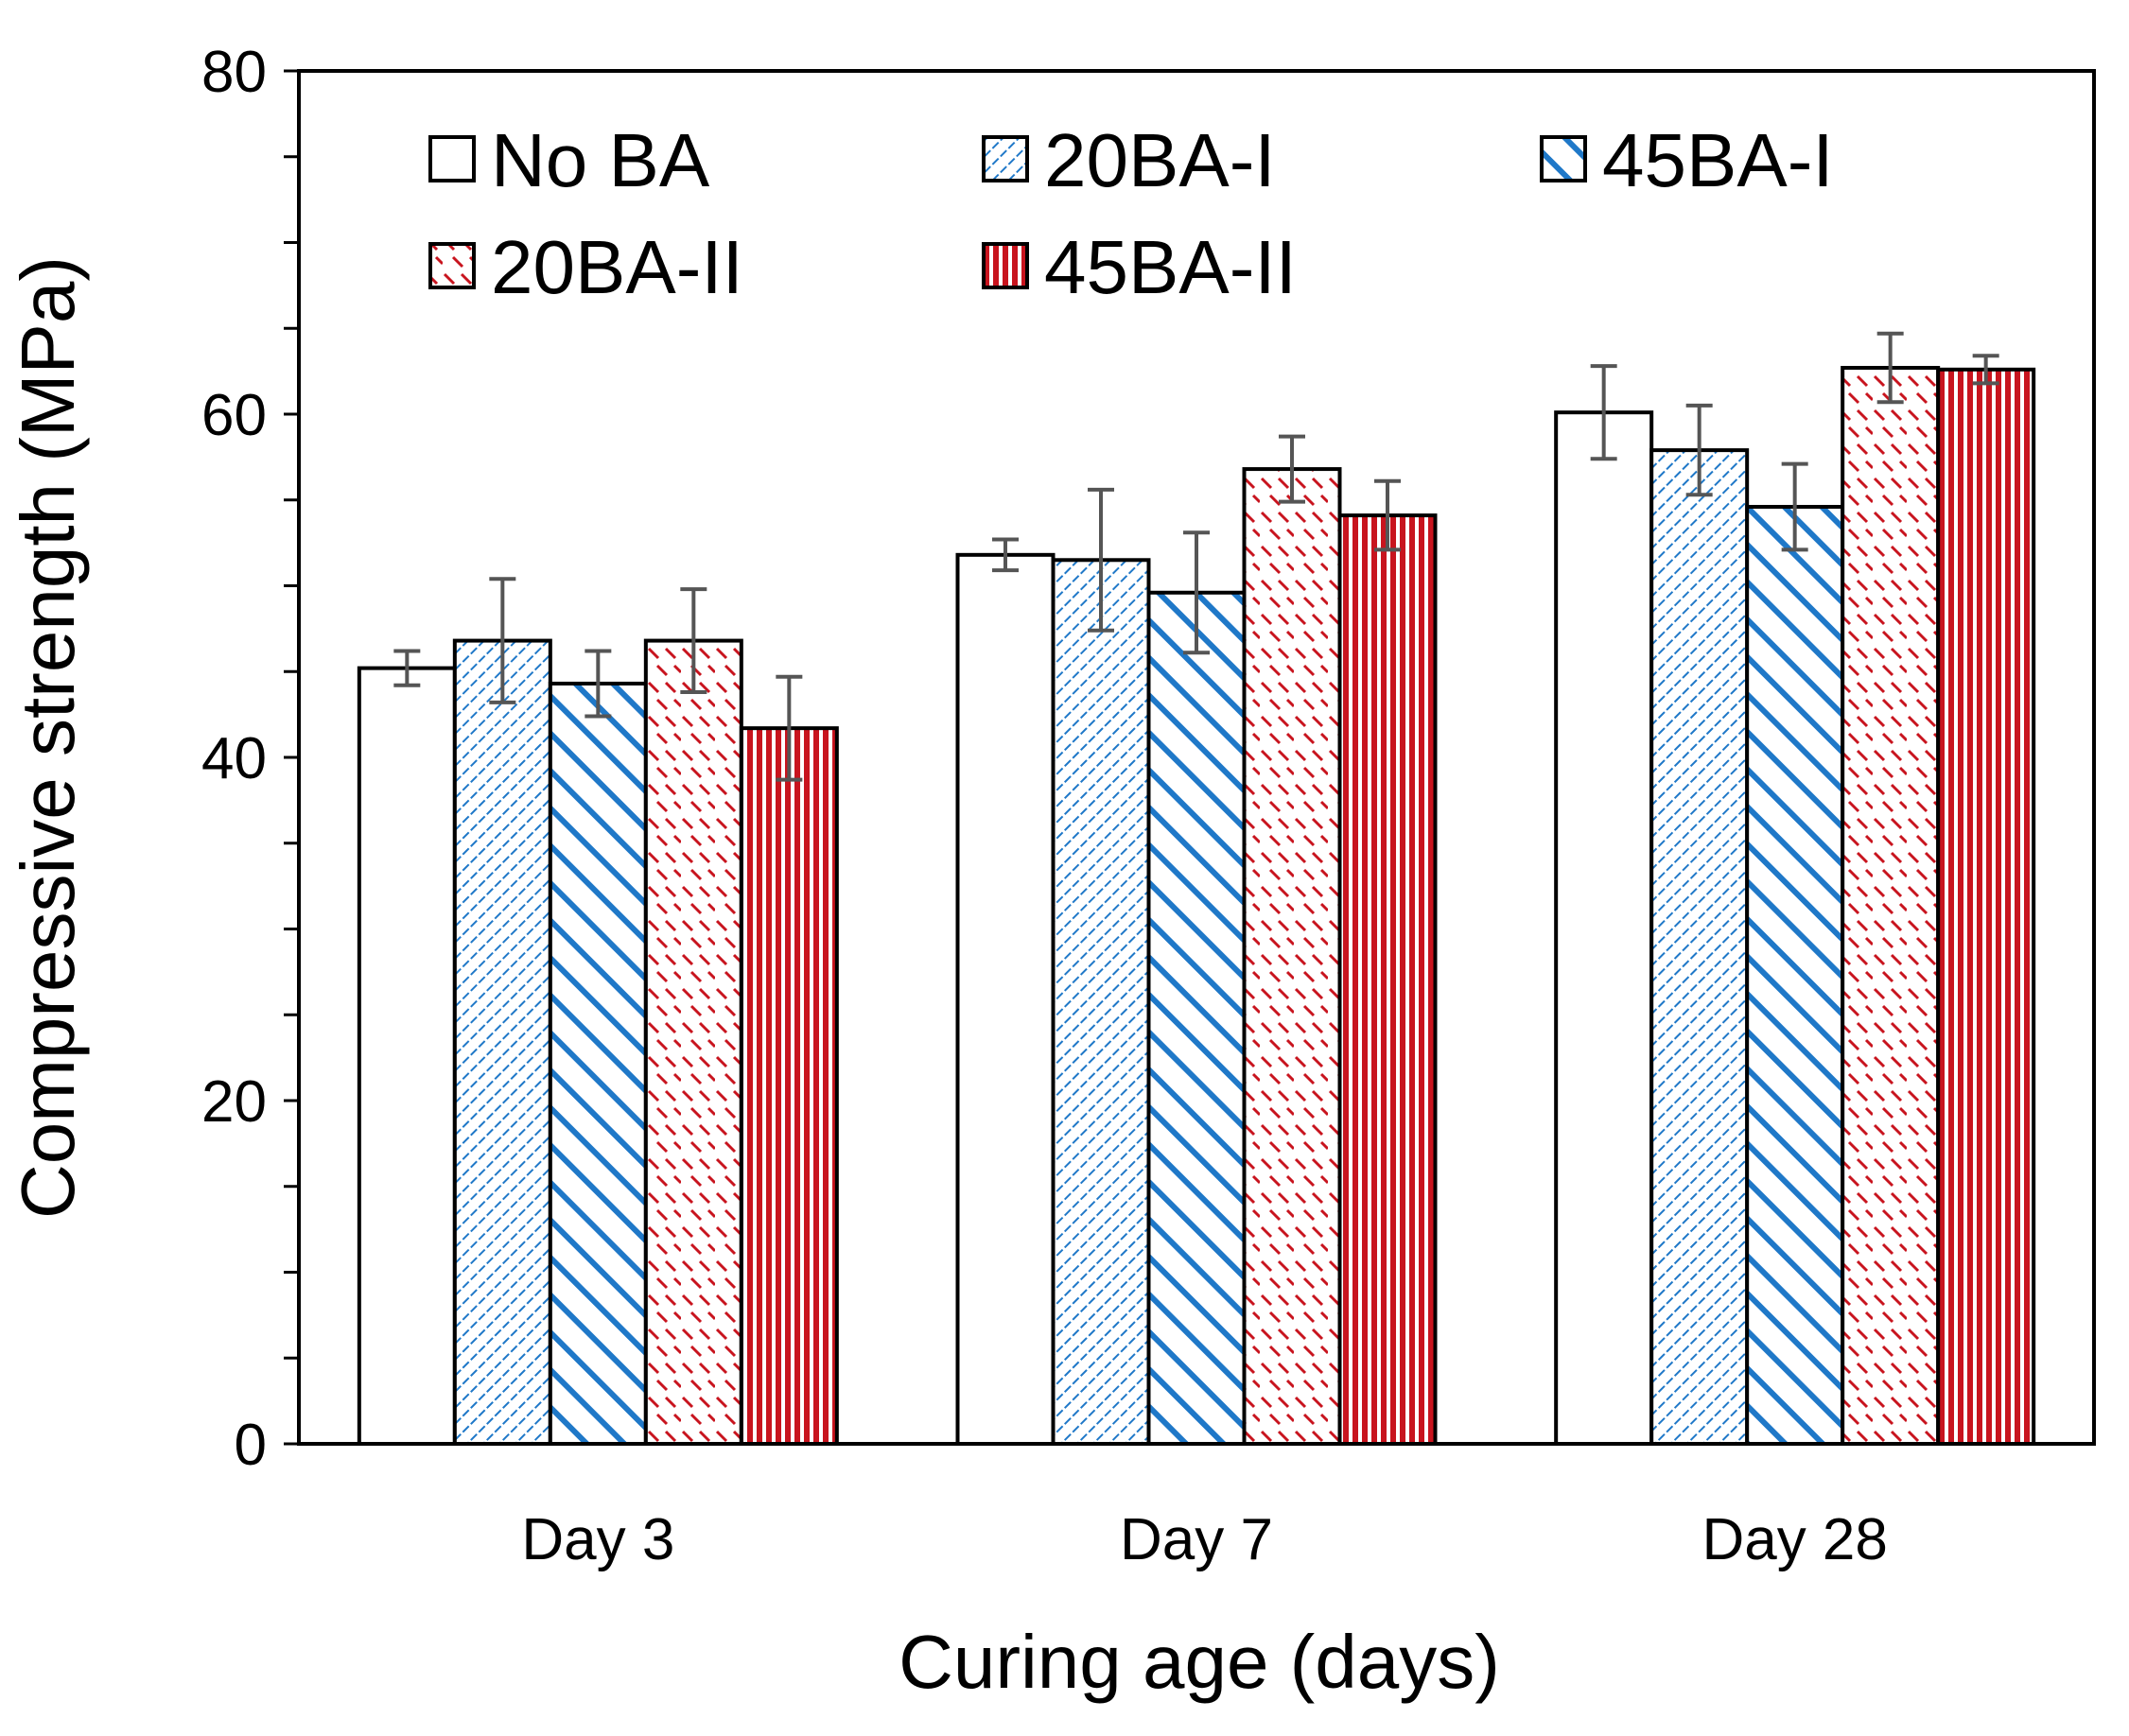  What do you see at coordinates (1005, 265) in the screenshot?
I see `legend-swatch-45ba-ii` at bounding box center [1005, 265].